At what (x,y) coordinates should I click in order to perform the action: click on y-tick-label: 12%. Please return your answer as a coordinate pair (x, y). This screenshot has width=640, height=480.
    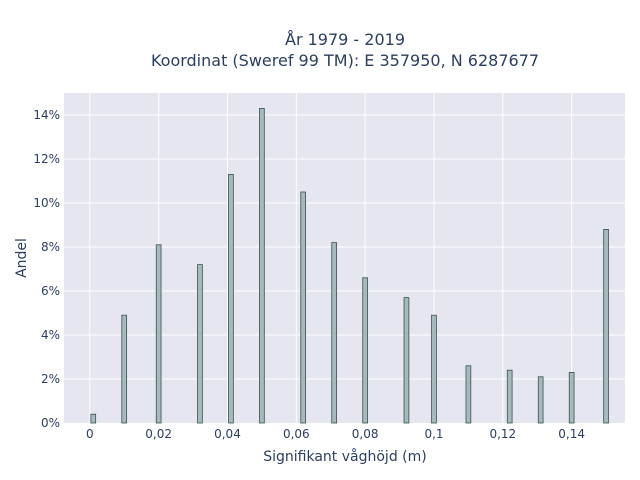
    Looking at the image, I should click on (46, 159).